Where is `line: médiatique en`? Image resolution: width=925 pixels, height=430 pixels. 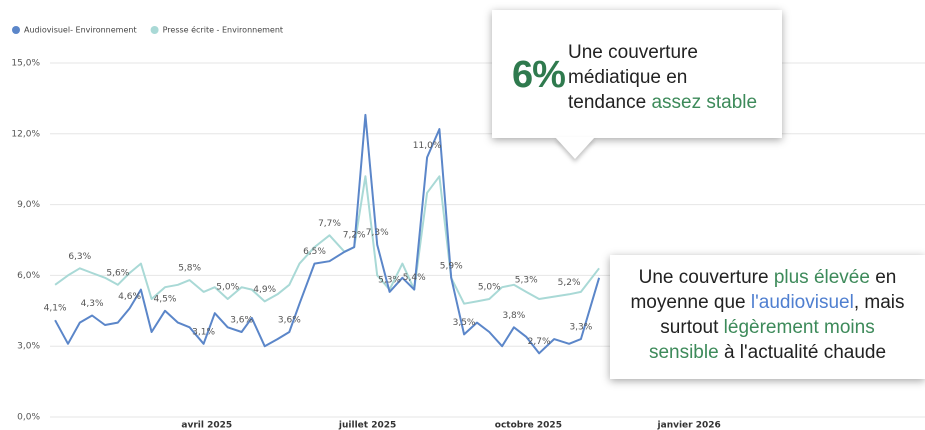
line: médiatique en is located at coordinates (662, 77).